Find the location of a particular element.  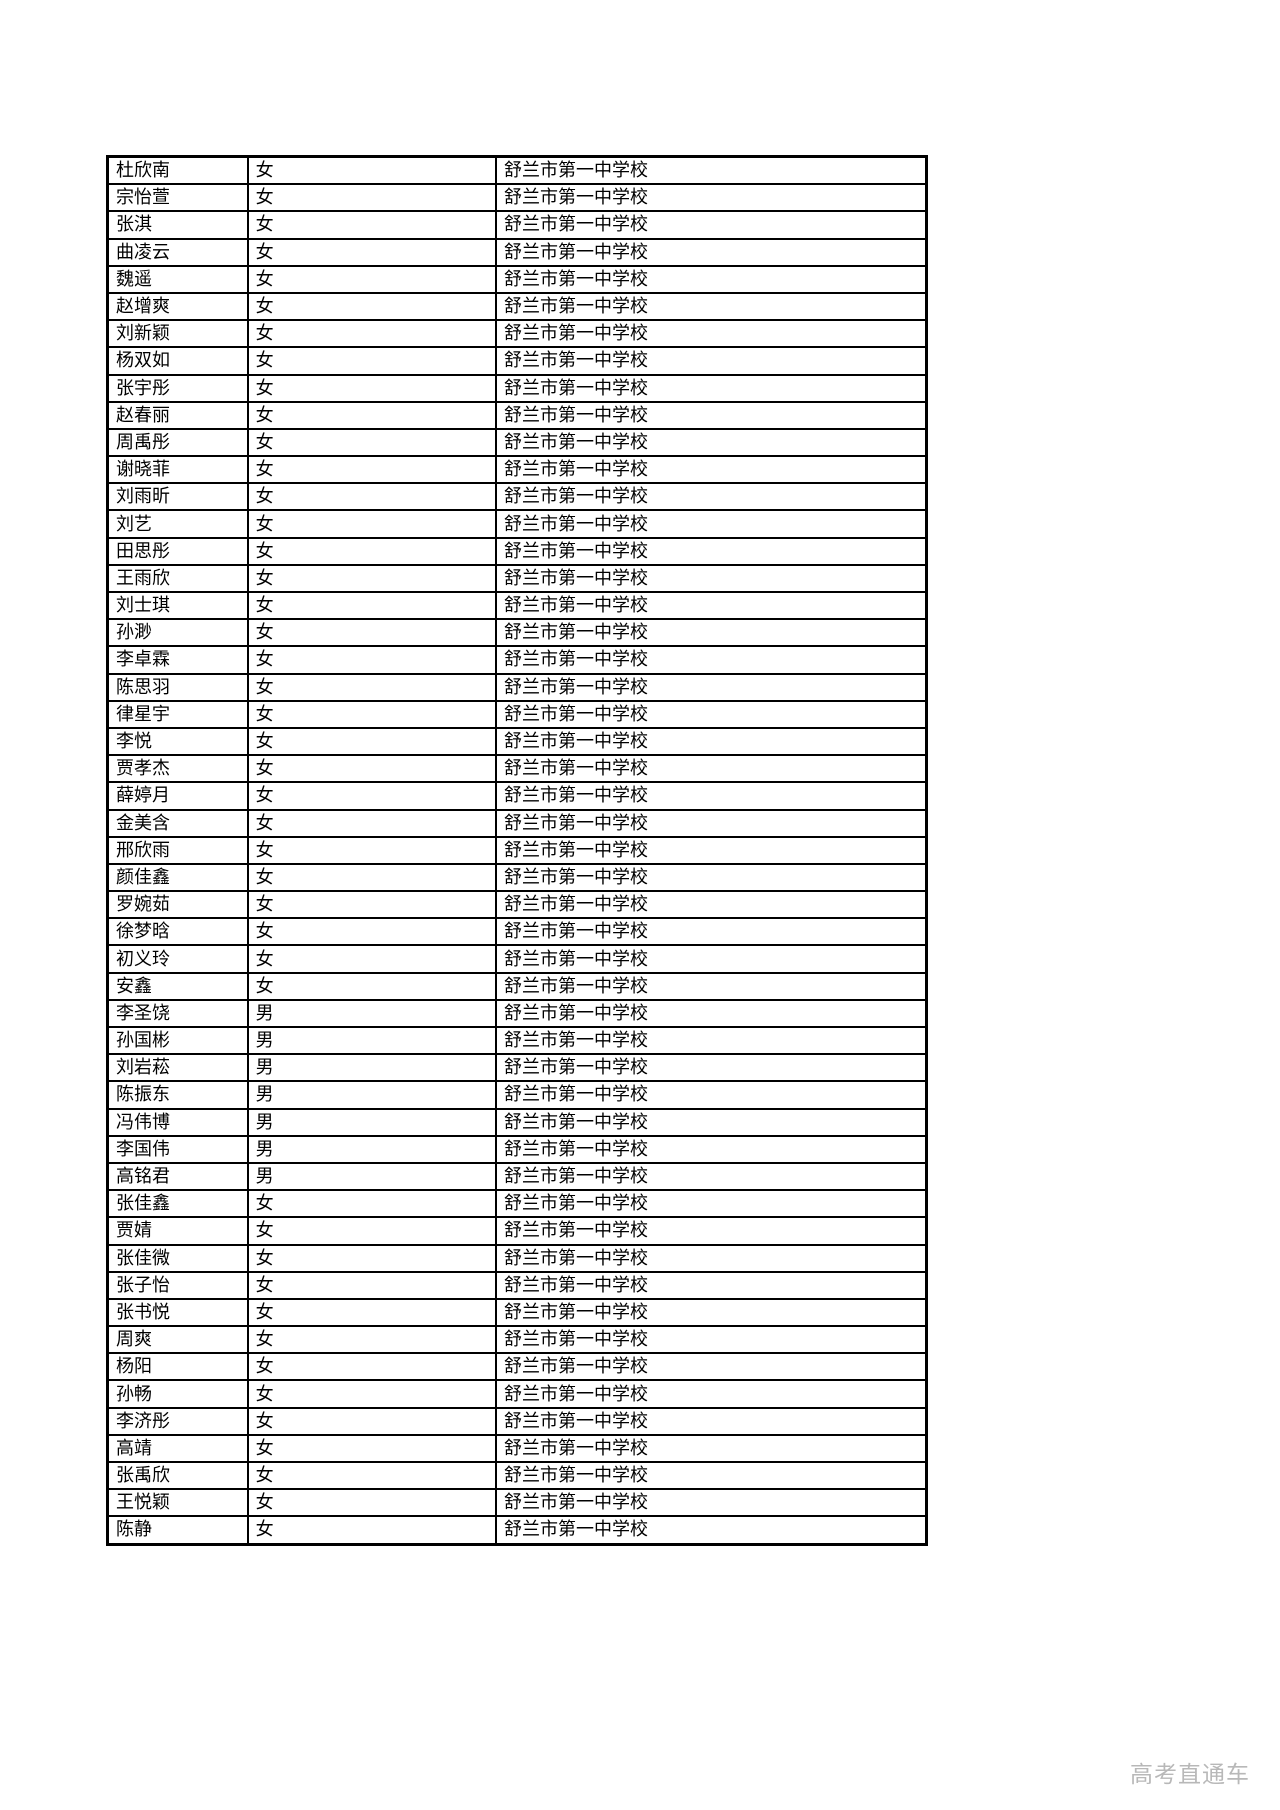

student-name-cell: 王雨欣 is located at coordinates (177, 578).